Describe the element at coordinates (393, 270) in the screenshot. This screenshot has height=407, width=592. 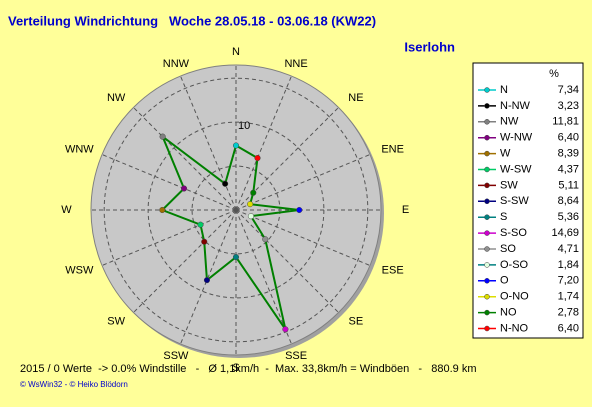
I see `axis-label: ESE` at that location.